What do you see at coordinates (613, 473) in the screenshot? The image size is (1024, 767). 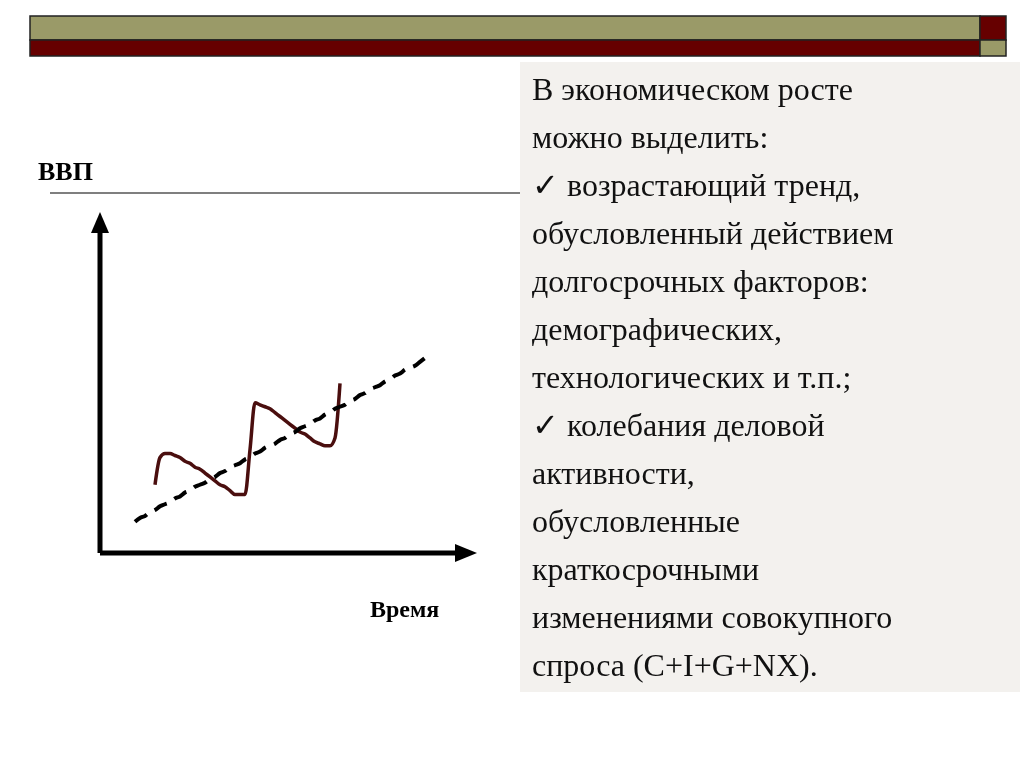 I see `text: активности,` at bounding box center [613, 473].